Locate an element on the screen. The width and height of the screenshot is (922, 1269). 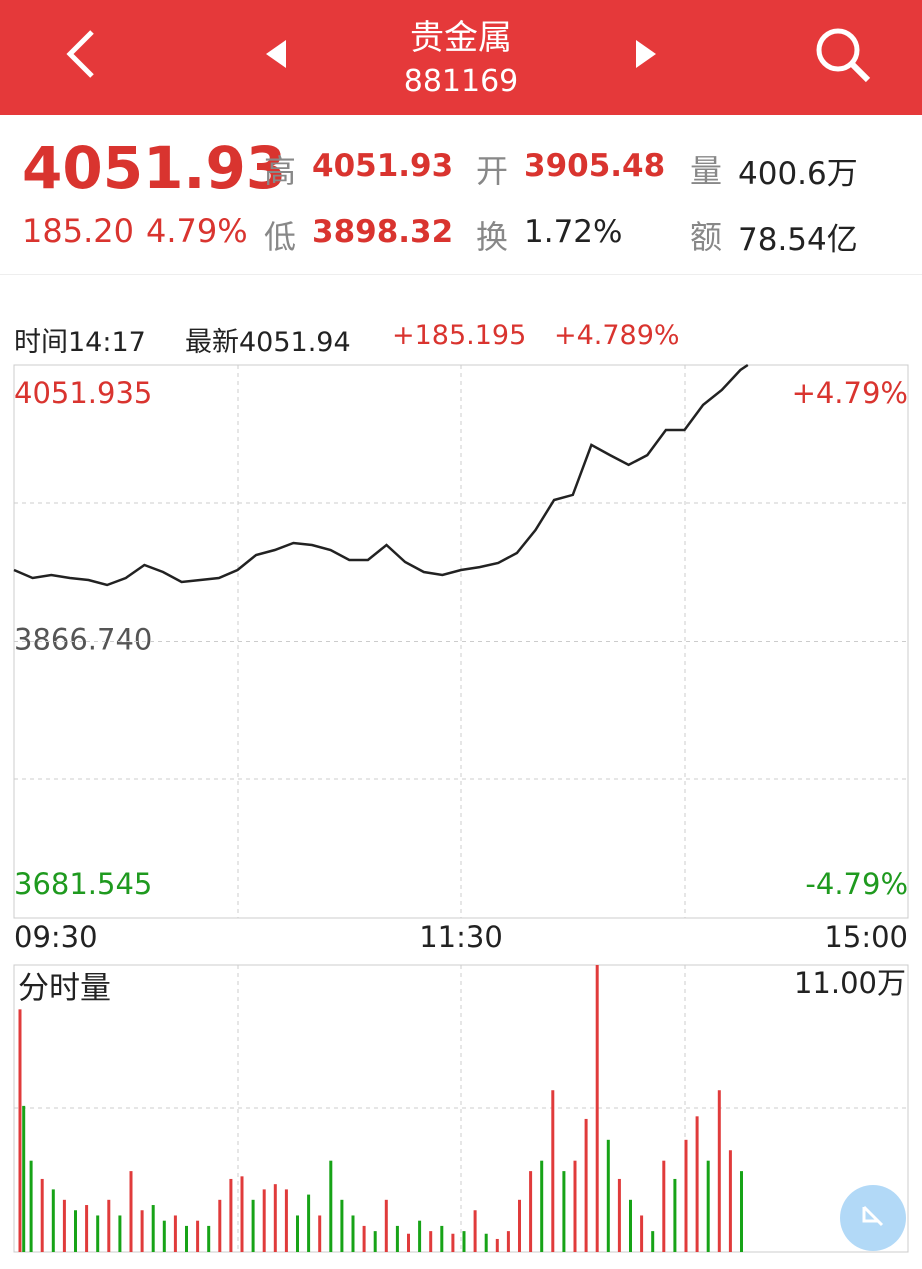
open: 3905.48 is located at coordinates (595, 166).